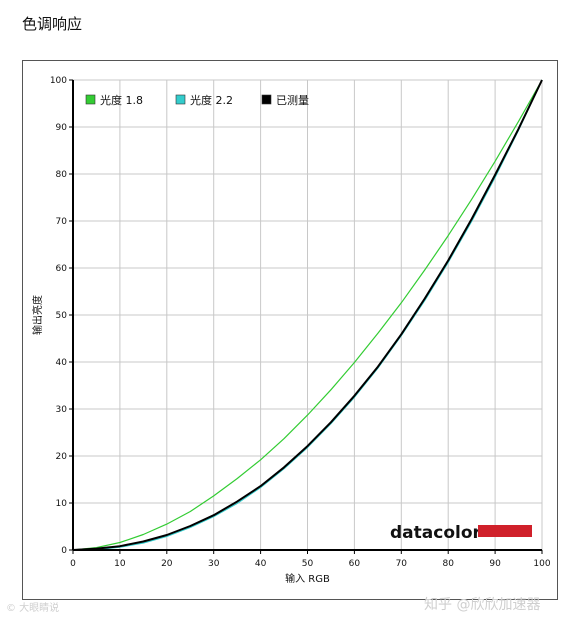 Image resolution: width=581 pixels, height=619 pixels. What do you see at coordinates (62, 175) in the screenshot?
I see `y-tick-label: 80` at bounding box center [62, 175].